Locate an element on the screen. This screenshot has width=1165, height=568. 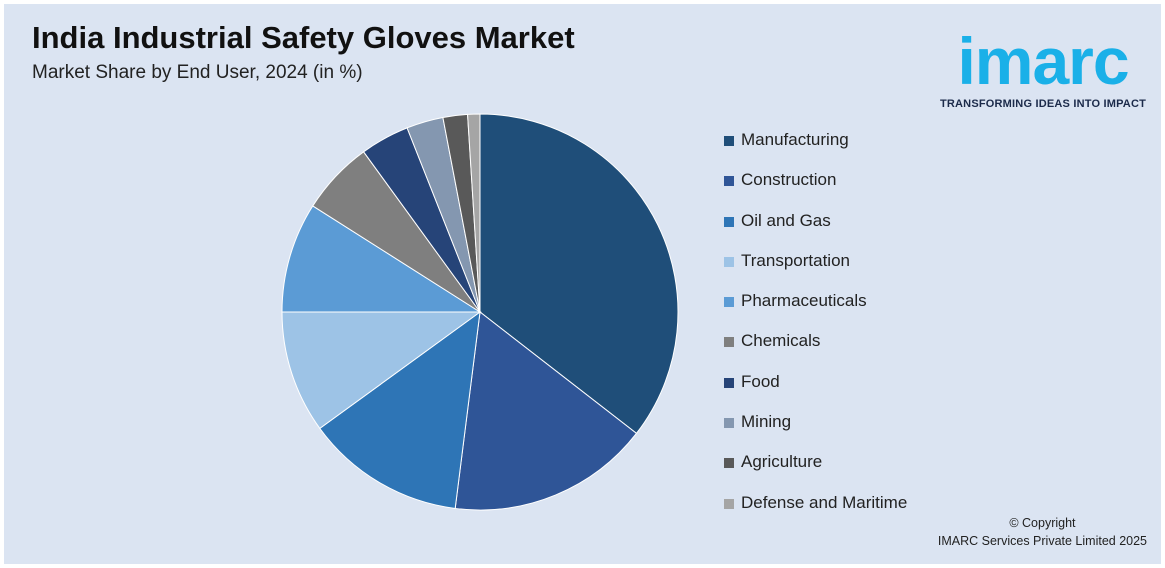
legend-item-pharmaceuticals: Pharmaceuticals is located at coordinates (815, 311).